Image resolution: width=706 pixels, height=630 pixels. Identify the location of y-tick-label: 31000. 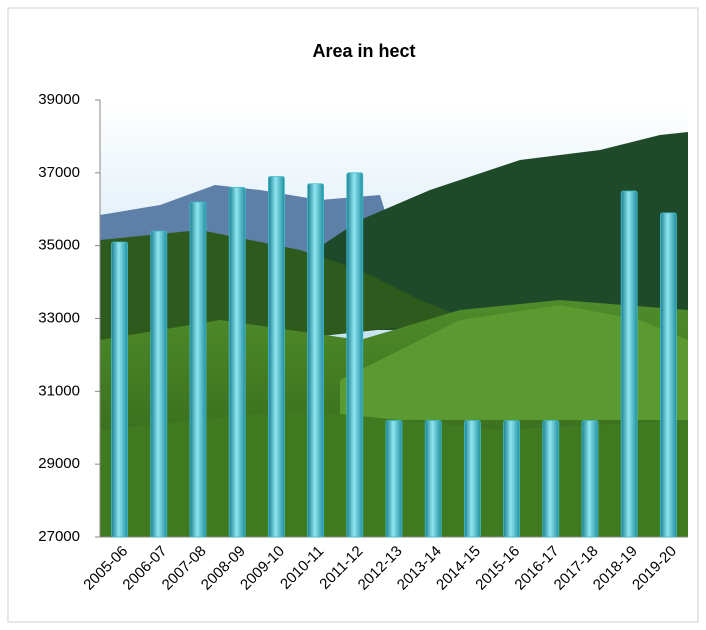
(59, 390).